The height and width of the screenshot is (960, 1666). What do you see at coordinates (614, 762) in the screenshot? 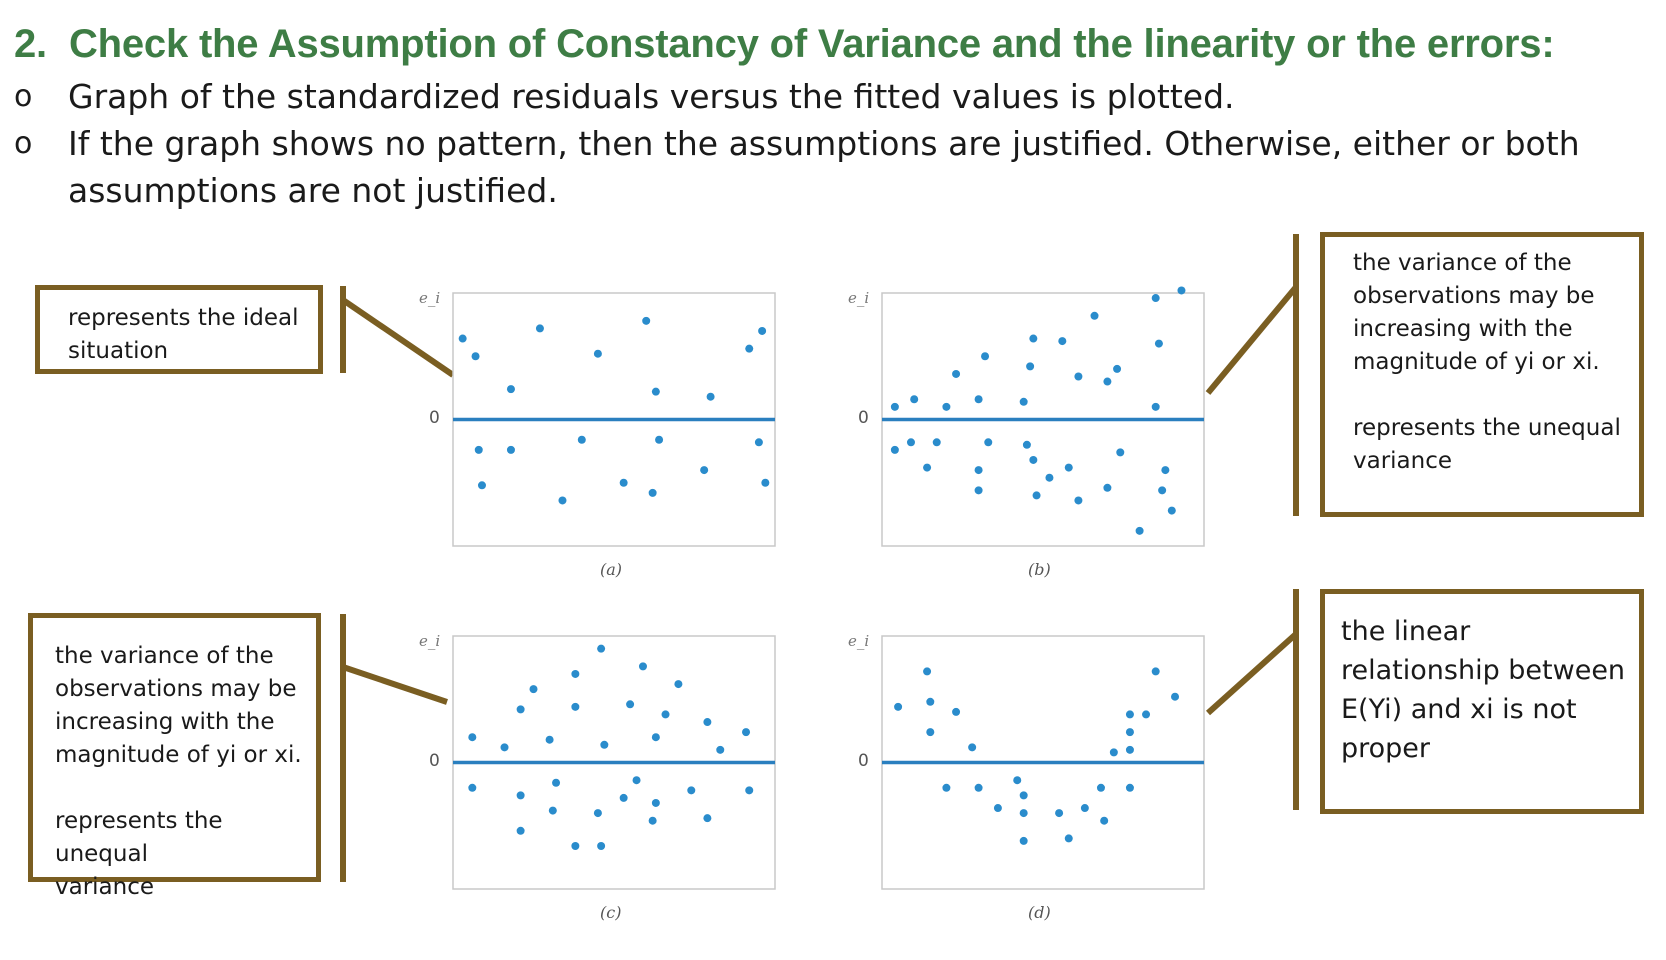
I see `plot-c` at bounding box center [614, 762].